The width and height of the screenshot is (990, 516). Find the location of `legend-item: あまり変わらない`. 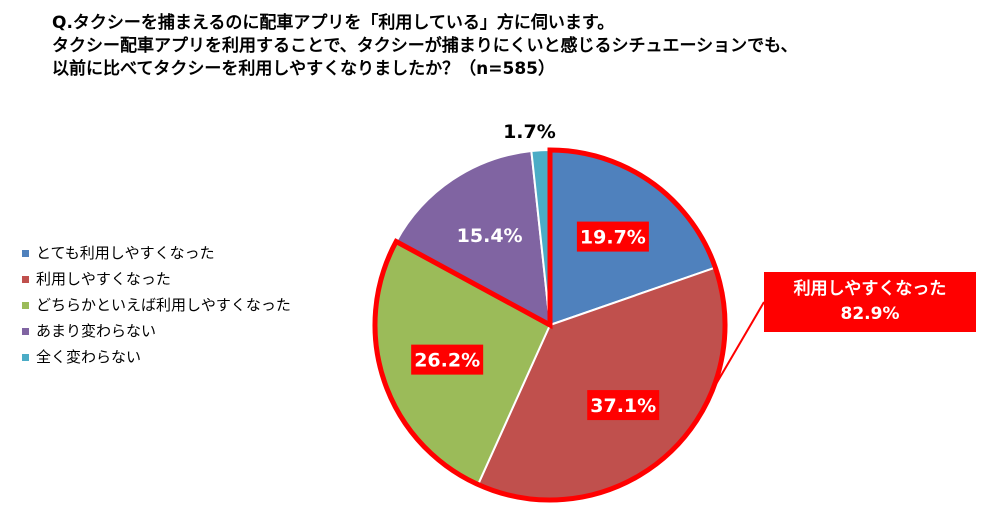

legend-item: あまり変わらない is located at coordinates (156, 331).